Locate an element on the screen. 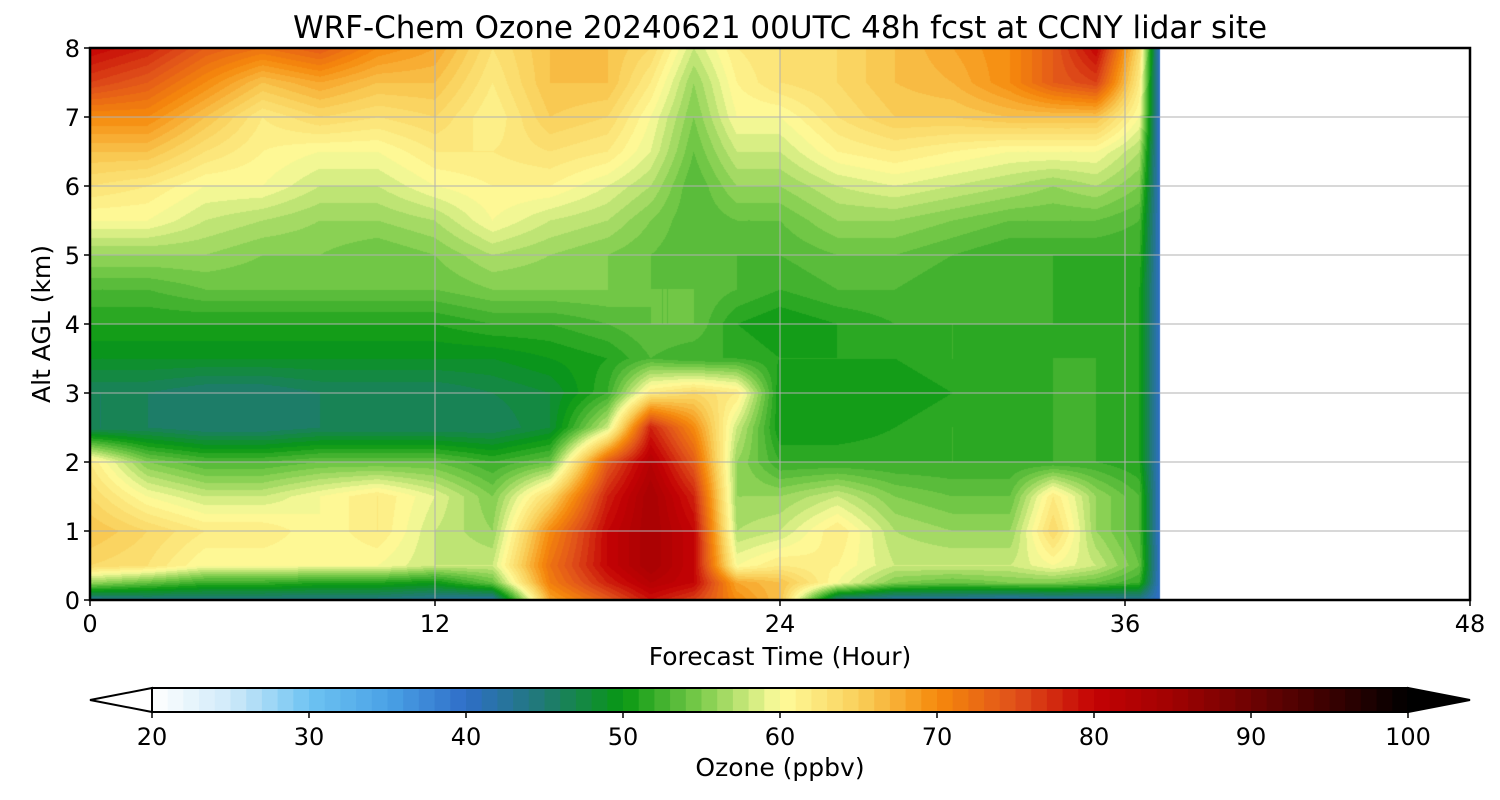 The image size is (1500, 800). colorbar-ticks: 20 30 40 50 60 70 80 90 100 is located at coordinates (784, 731).